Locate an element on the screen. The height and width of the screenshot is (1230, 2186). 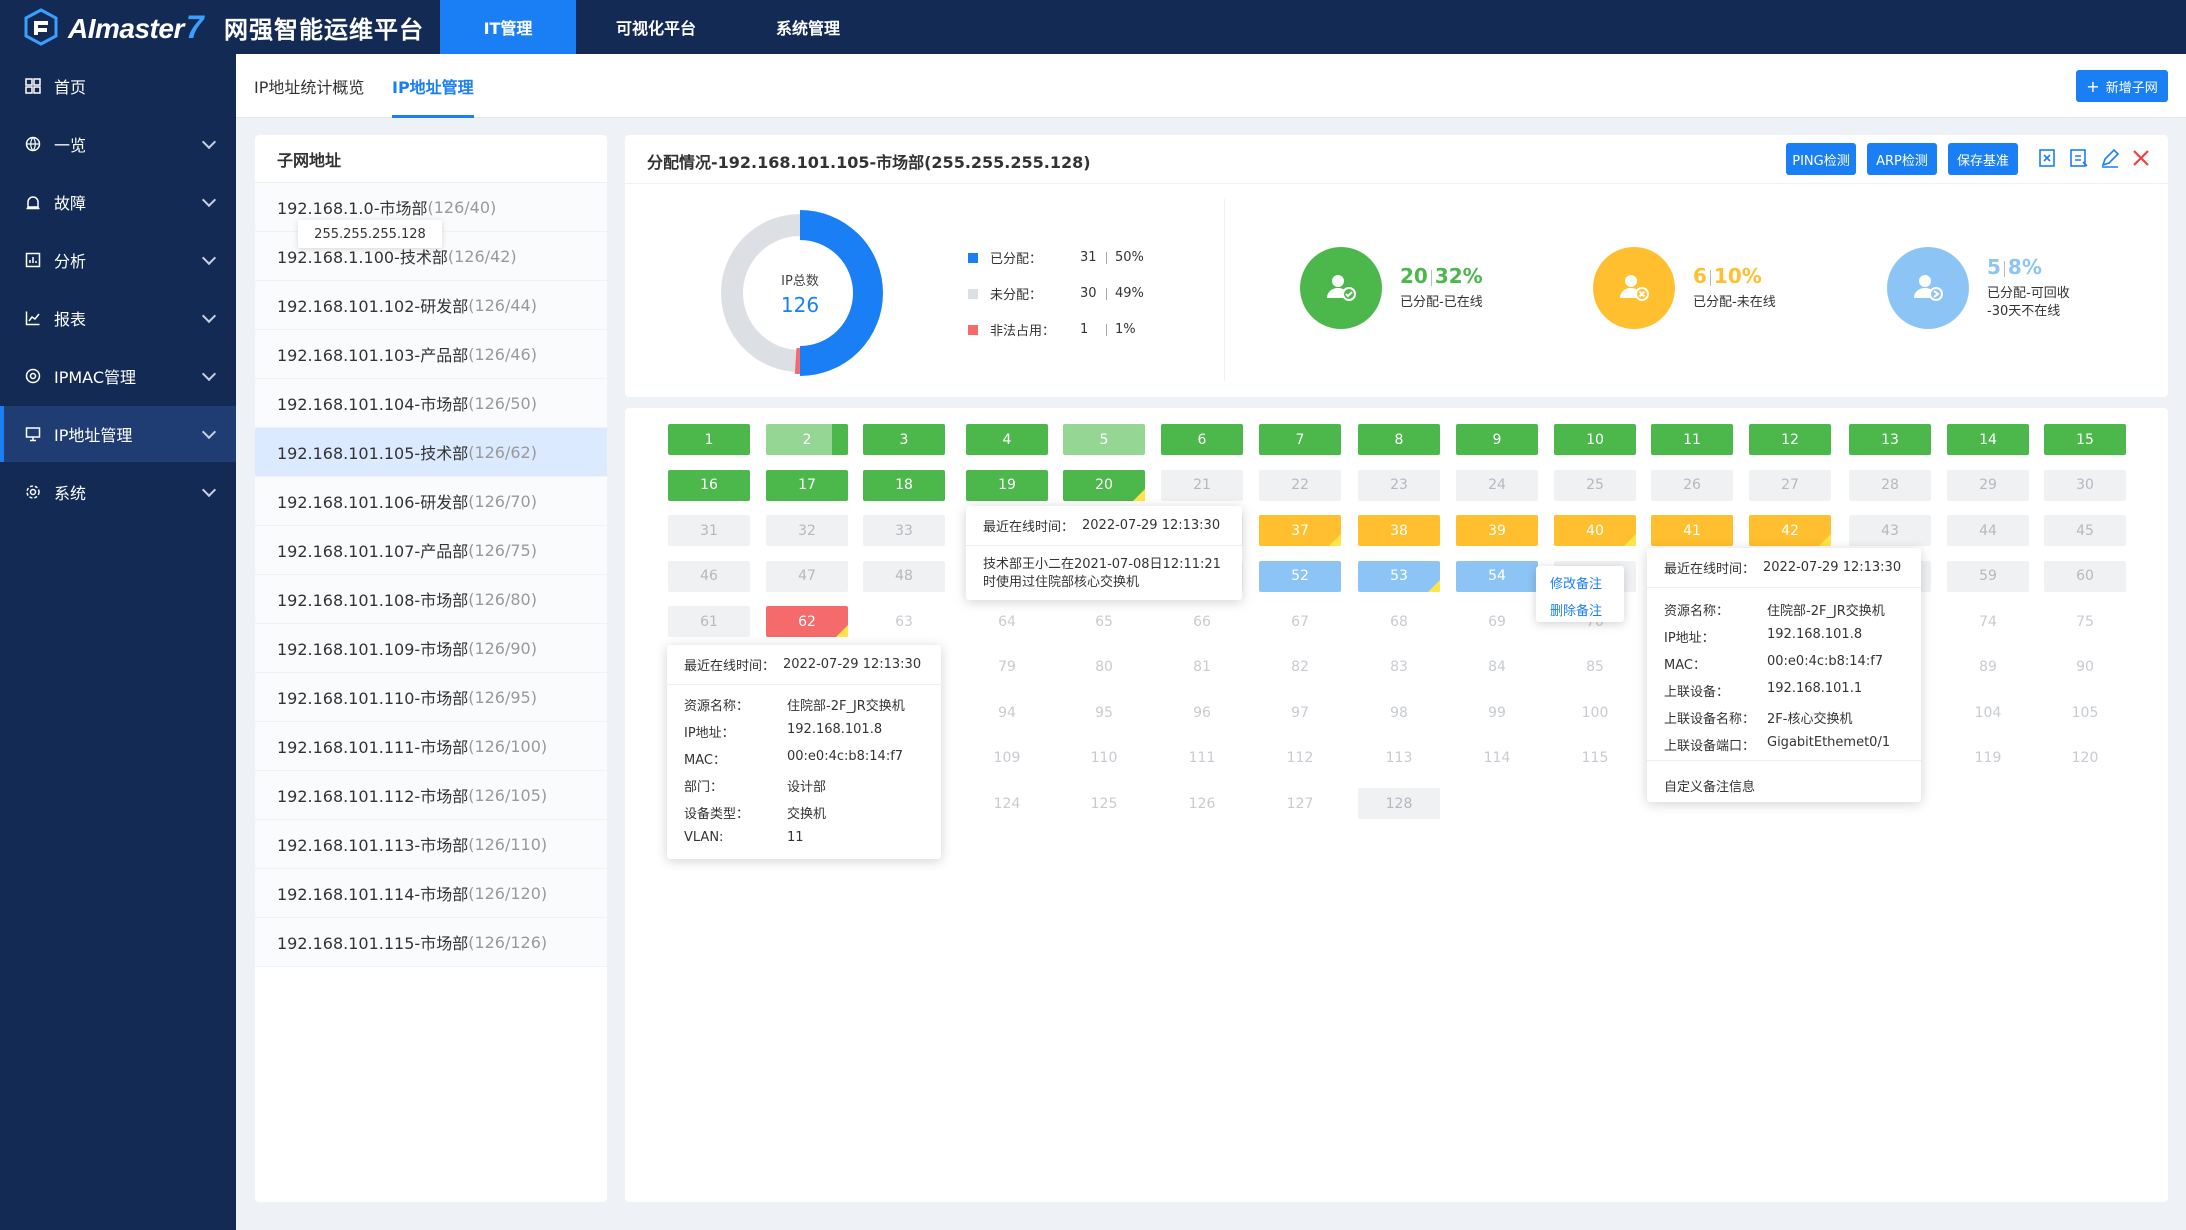
ip-cell: 40 is located at coordinates (1595, 530).